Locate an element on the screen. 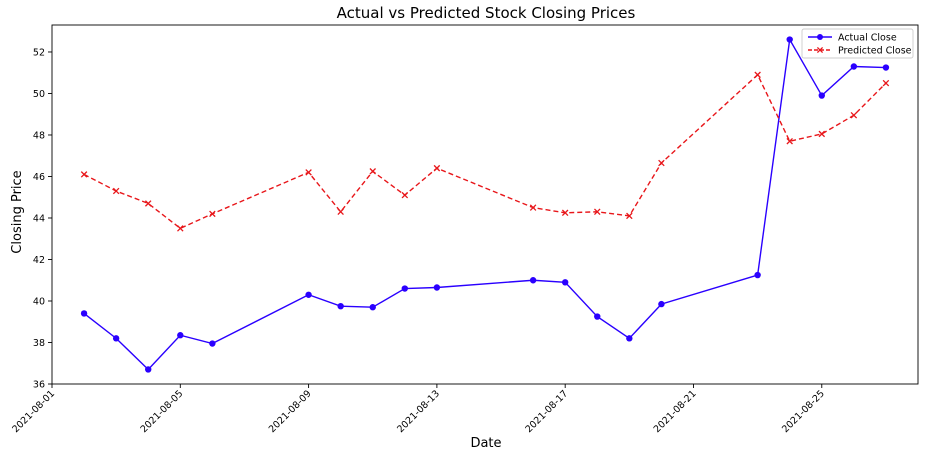 The height and width of the screenshot is (452, 936). legend: Actual Close Predicted Close is located at coordinates (857, 43).